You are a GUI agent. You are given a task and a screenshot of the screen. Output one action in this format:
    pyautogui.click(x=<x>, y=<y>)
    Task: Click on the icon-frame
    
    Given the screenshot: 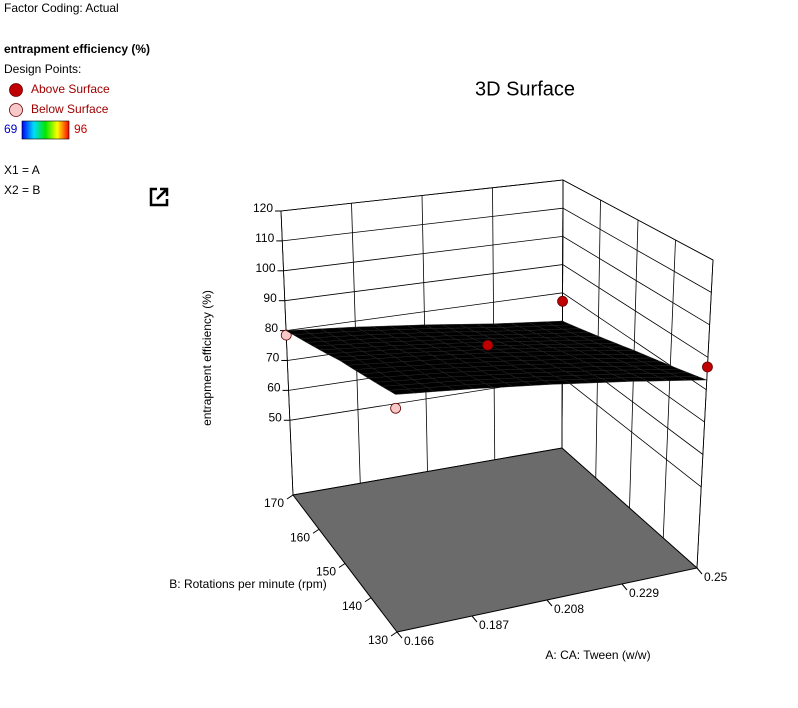 What is the action you would take?
    pyautogui.click(x=159, y=197)
    